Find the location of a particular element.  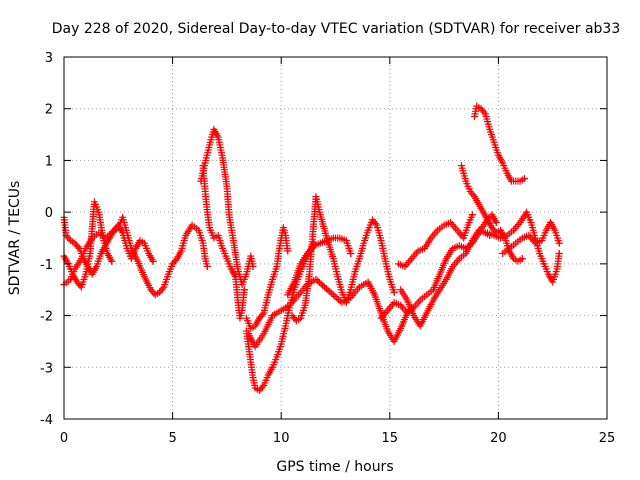

series-sat-c is located at coordinates (88, 244).